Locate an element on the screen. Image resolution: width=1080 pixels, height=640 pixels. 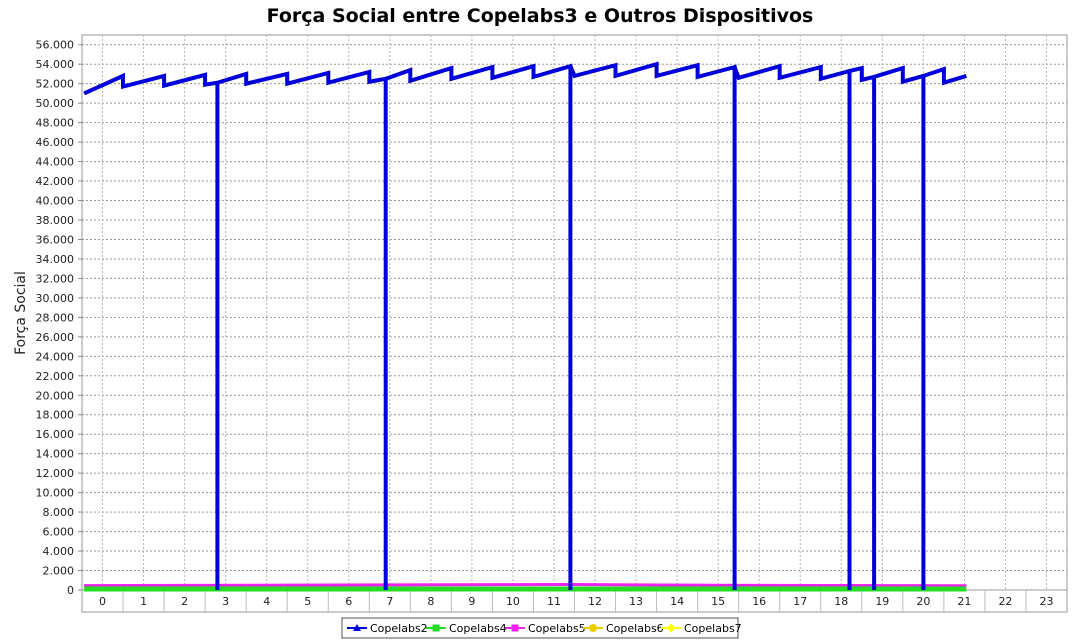
x-tick-label: 3 is located at coordinates (225, 601).